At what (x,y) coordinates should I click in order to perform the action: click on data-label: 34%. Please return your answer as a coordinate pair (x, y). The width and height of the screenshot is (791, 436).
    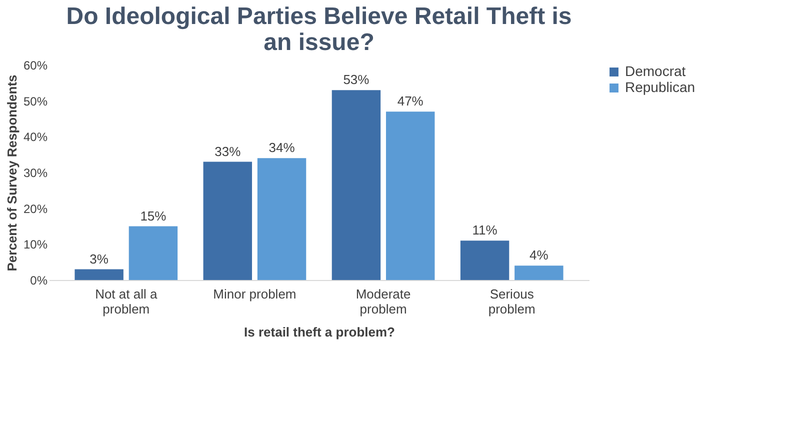
    Looking at the image, I should click on (282, 148).